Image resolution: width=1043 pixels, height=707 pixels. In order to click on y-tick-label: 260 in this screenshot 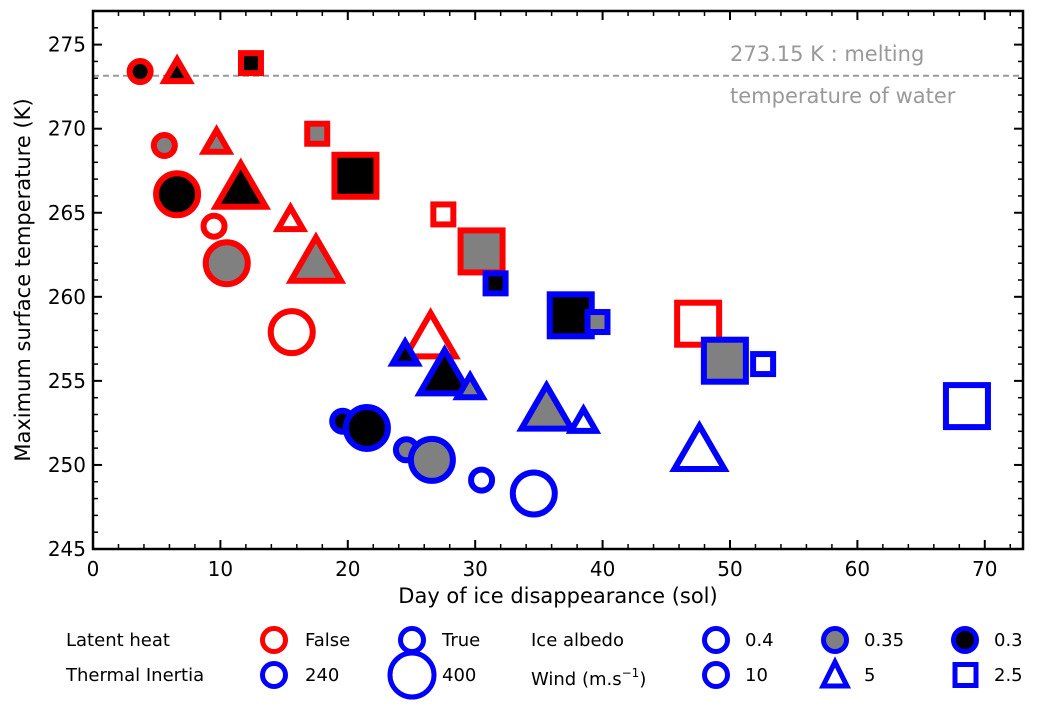, I will do `click(67, 297)`.